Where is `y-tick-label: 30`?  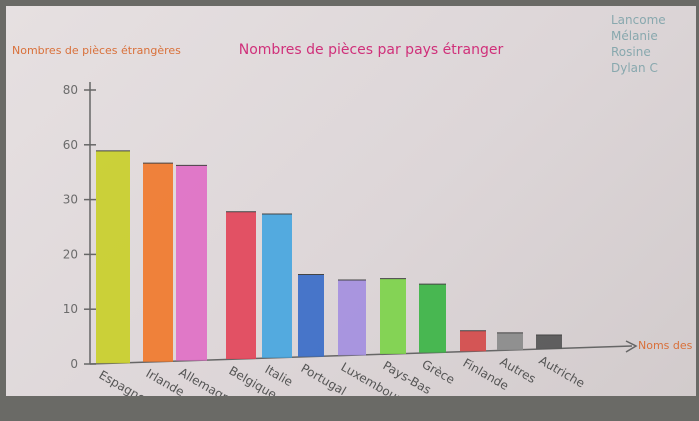
y-tick-label: 30 is located at coordinates (70, 200).